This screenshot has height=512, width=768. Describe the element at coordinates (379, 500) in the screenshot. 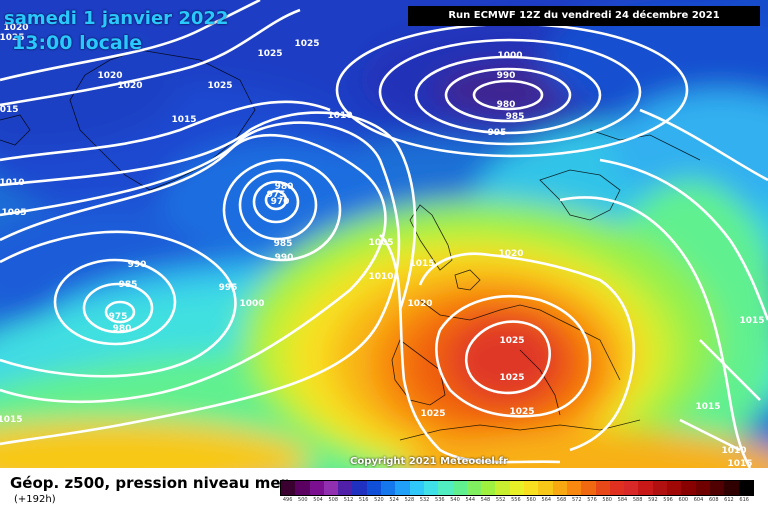

I see `color-scale-tick: 520` at that location.